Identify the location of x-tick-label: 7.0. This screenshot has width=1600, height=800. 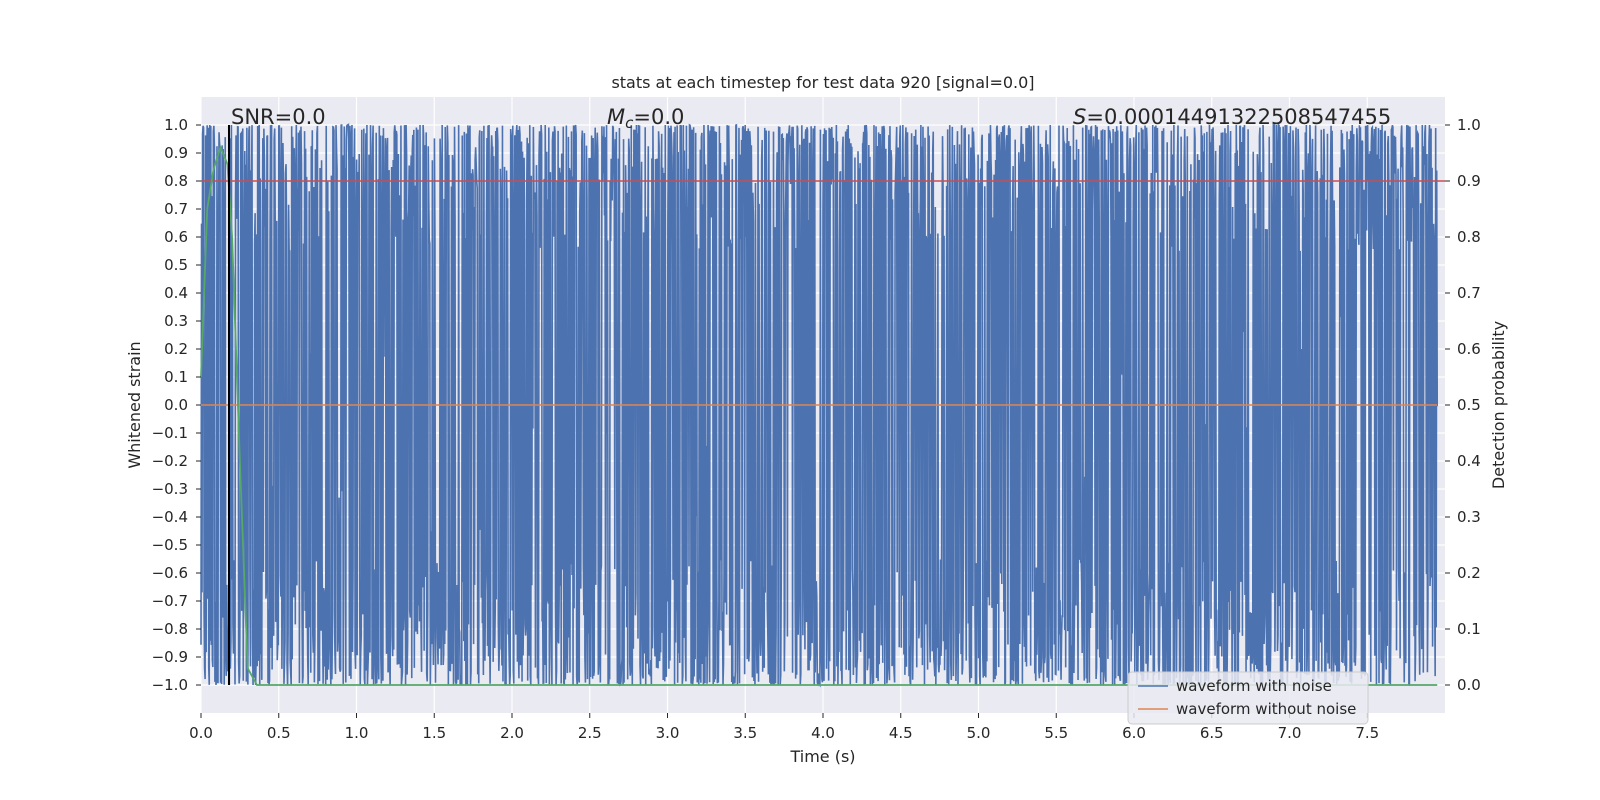
(1290, 733).